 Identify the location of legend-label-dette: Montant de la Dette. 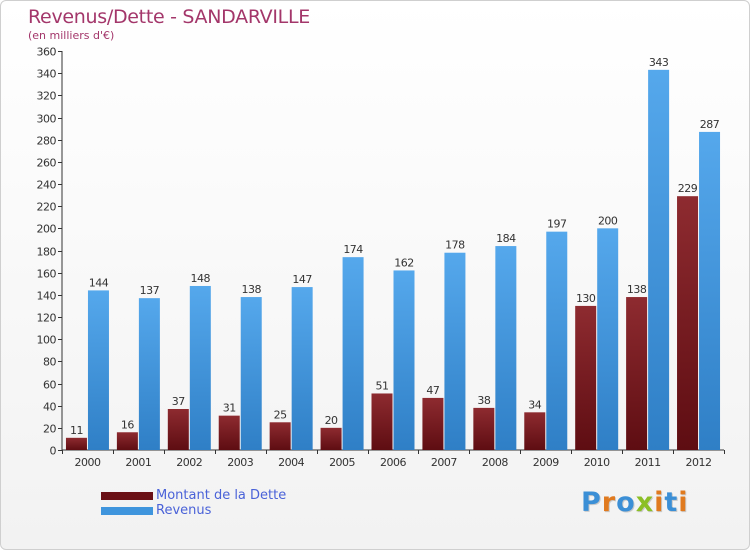
(221, 495).